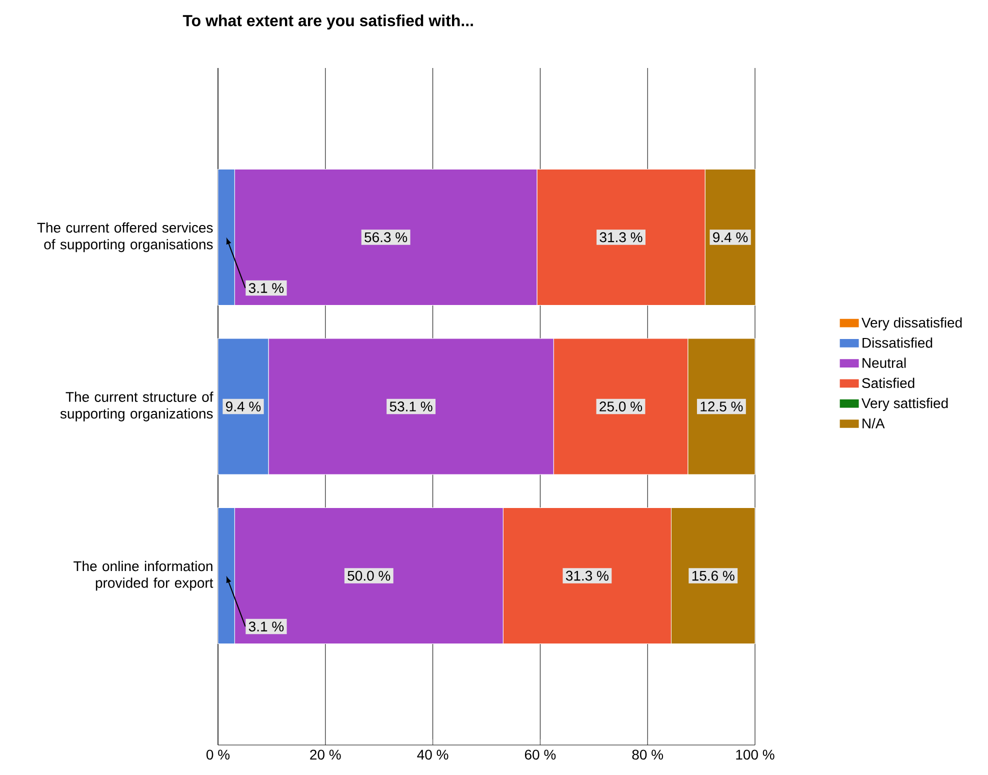  I want to click on y-tick-label: The current offered services of supporting organisations, so click(125, 237).